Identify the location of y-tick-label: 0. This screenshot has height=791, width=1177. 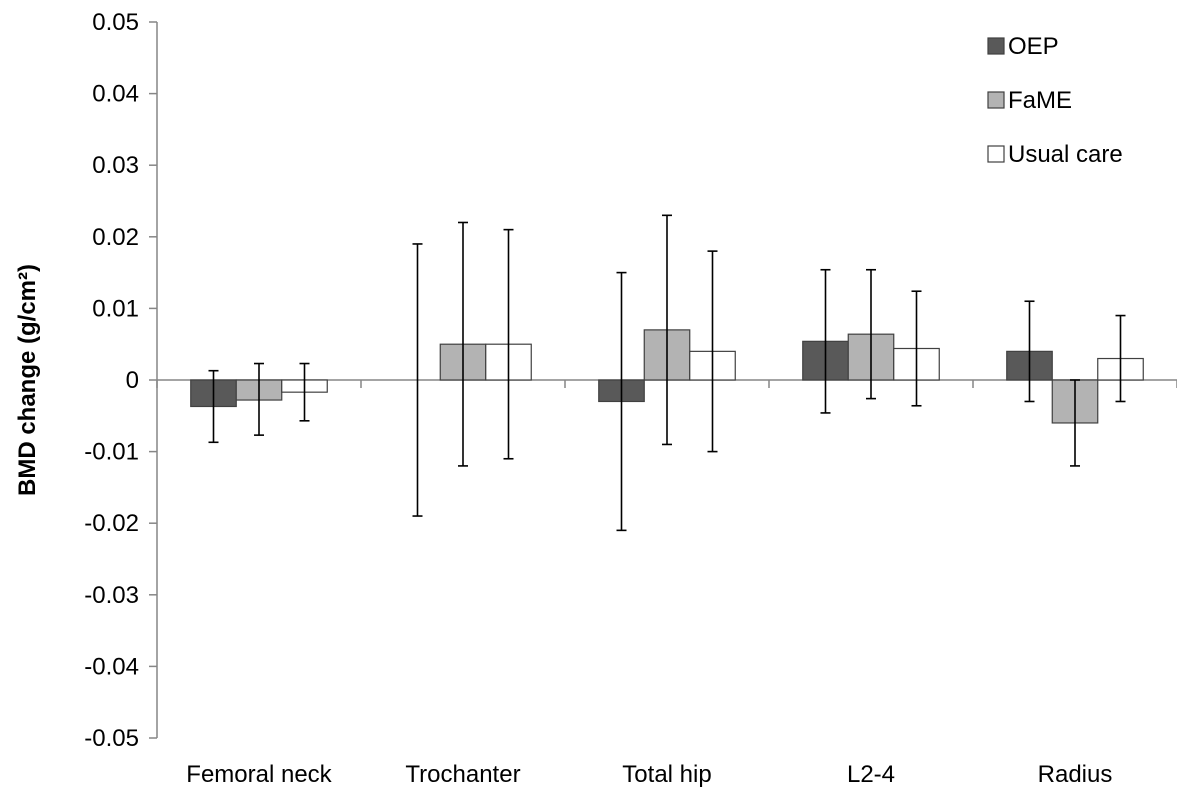
(132, 380).